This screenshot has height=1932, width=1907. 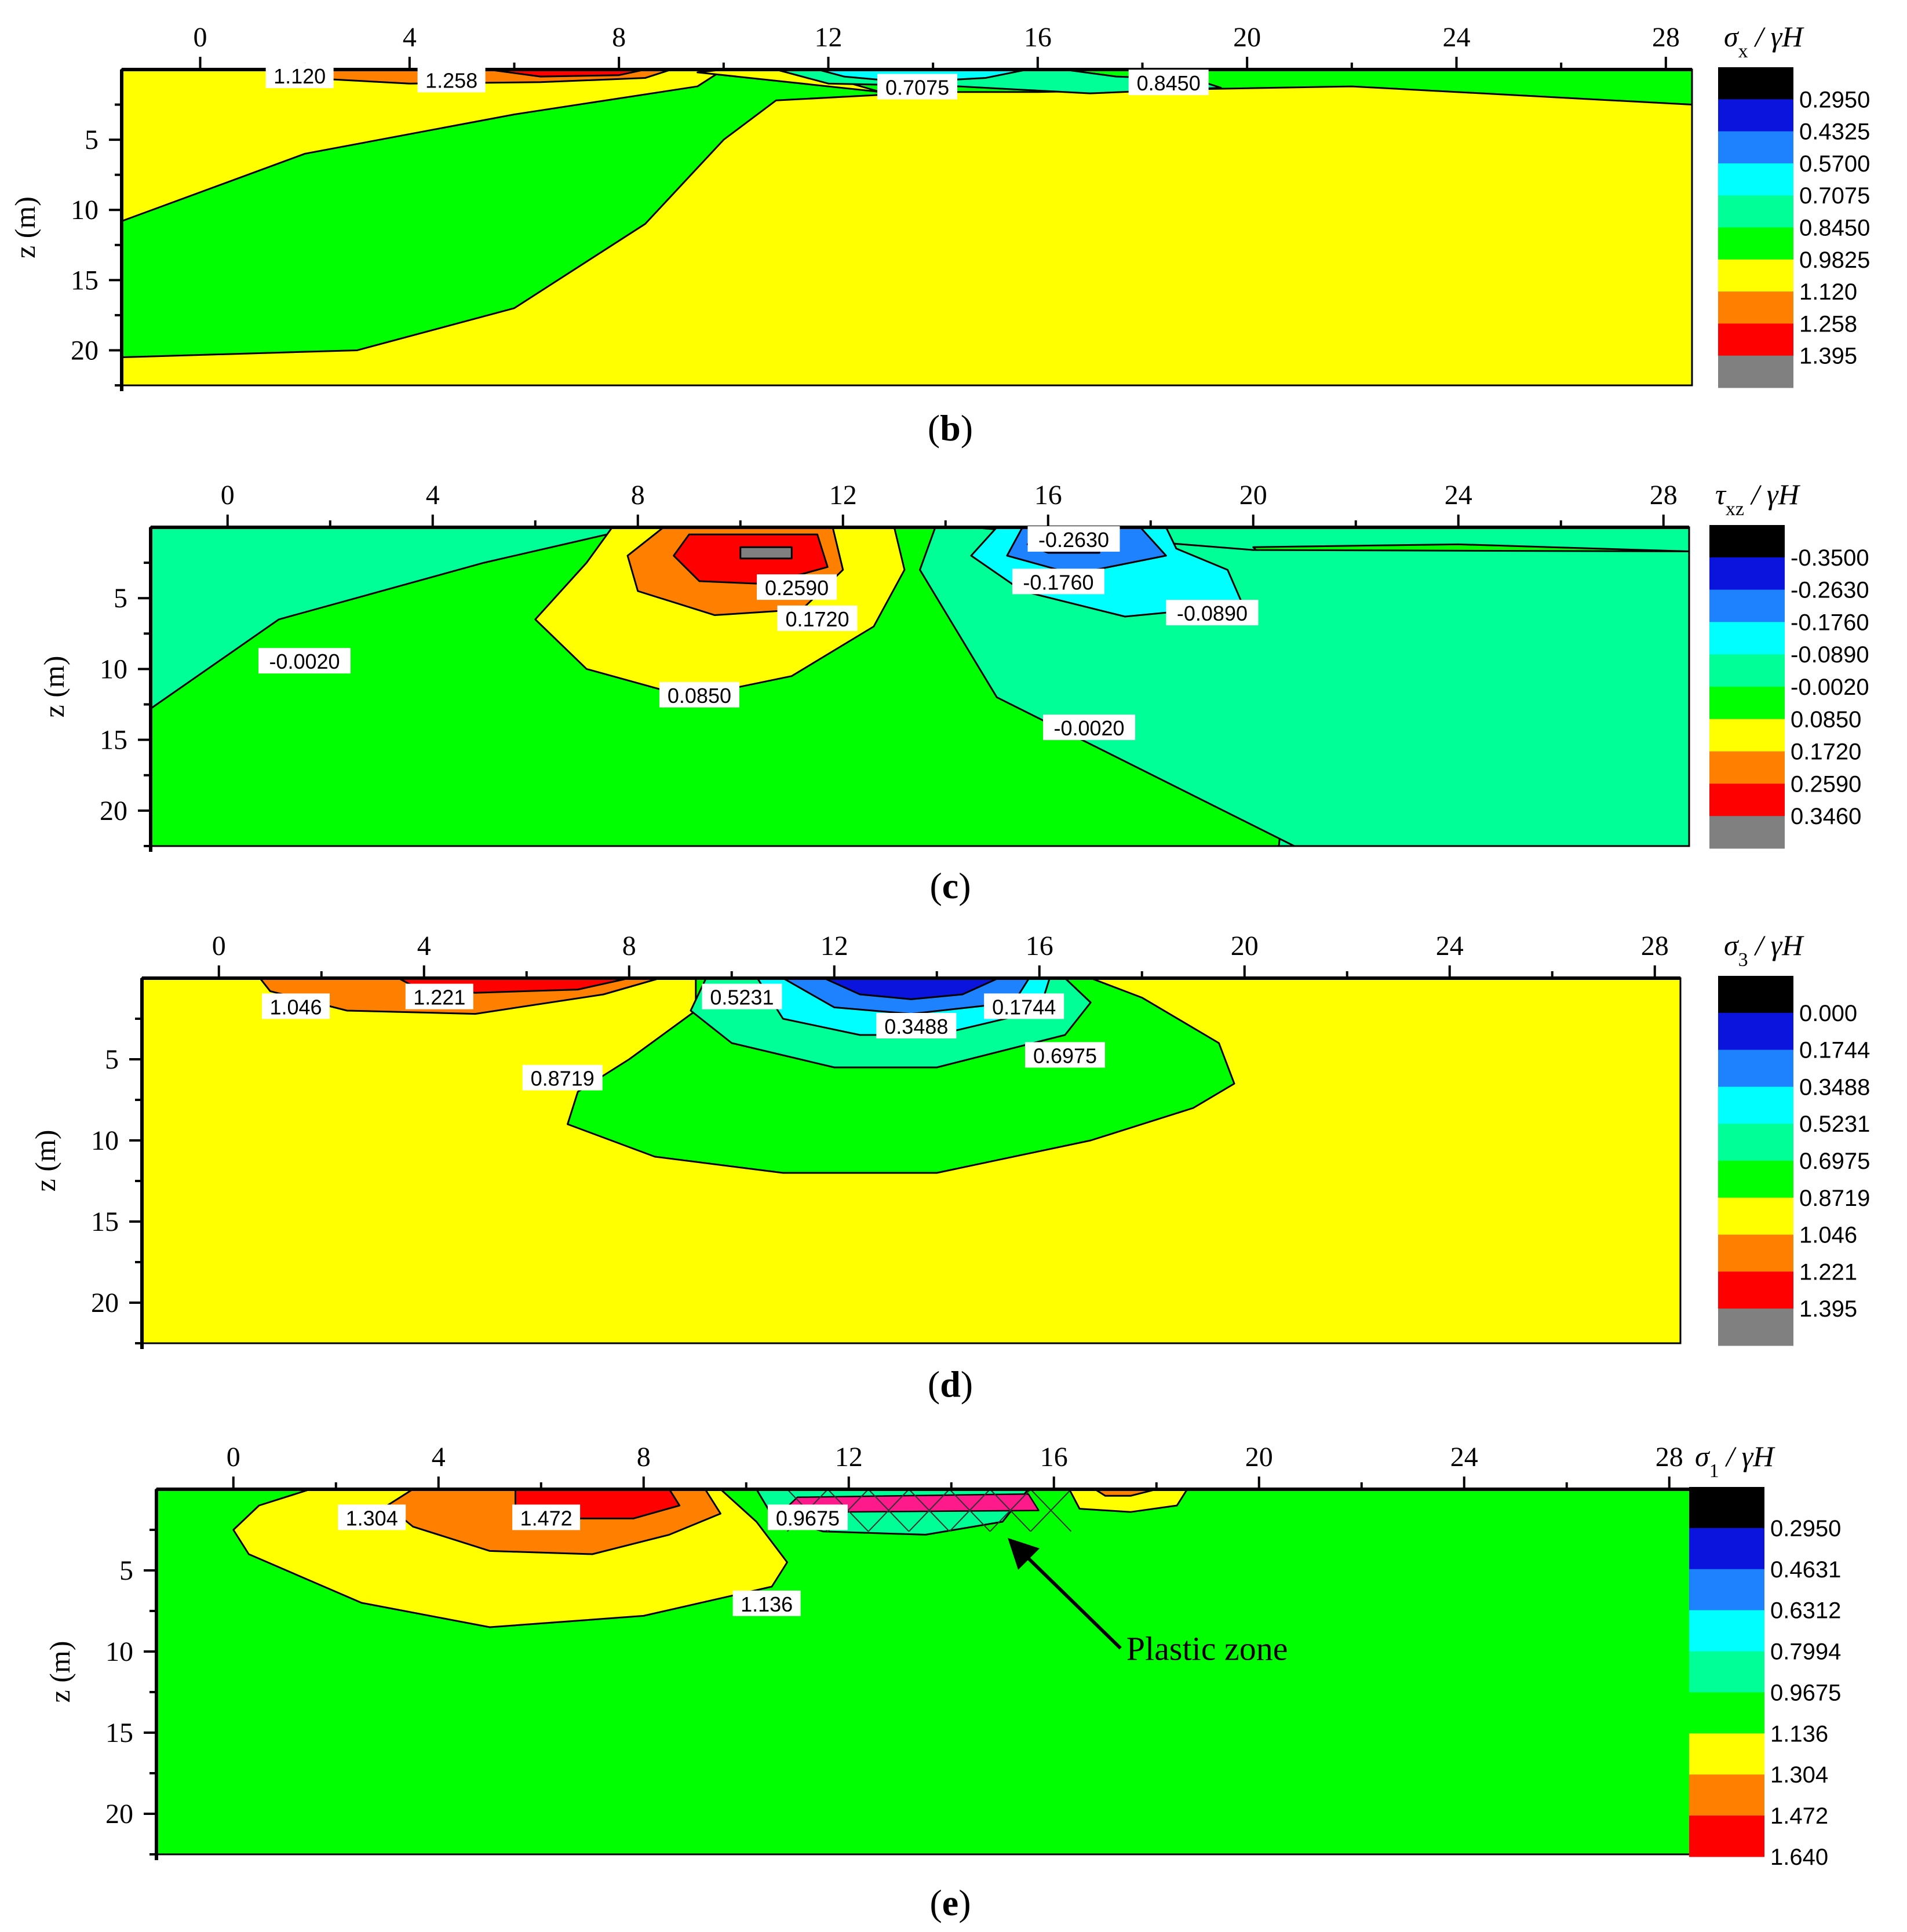 I want to click on colorbar-label: 0.1720, so click(x=1826, y=752).